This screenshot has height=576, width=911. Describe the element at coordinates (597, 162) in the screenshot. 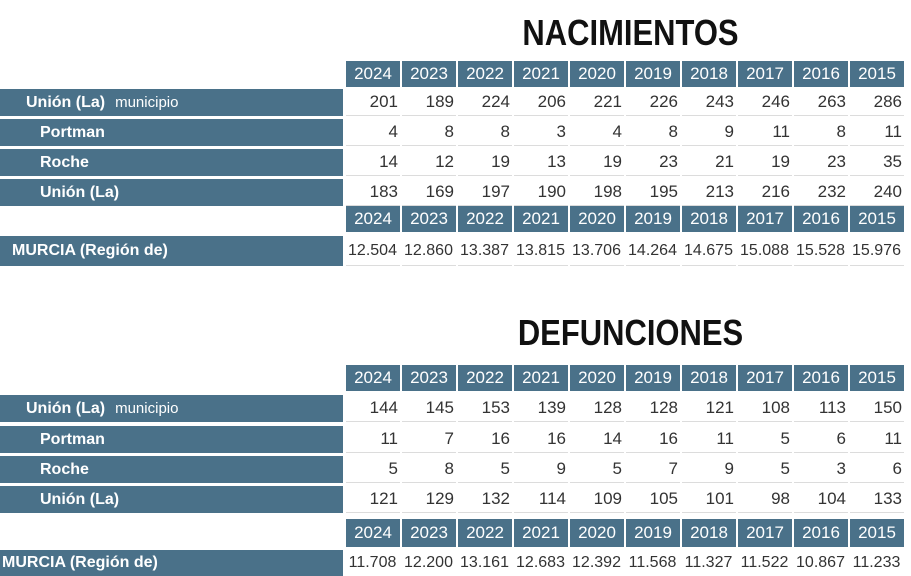

I see `value-cell: 19` at that location.